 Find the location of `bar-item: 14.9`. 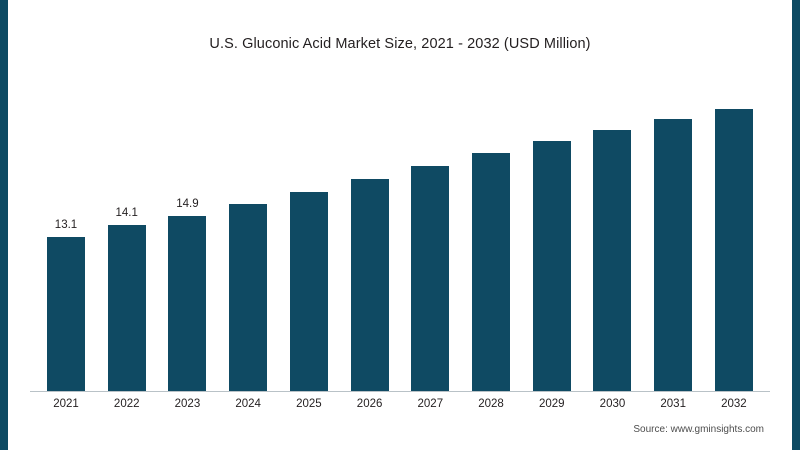

bar-item: 14.9 is located at coordinates (187, 239).